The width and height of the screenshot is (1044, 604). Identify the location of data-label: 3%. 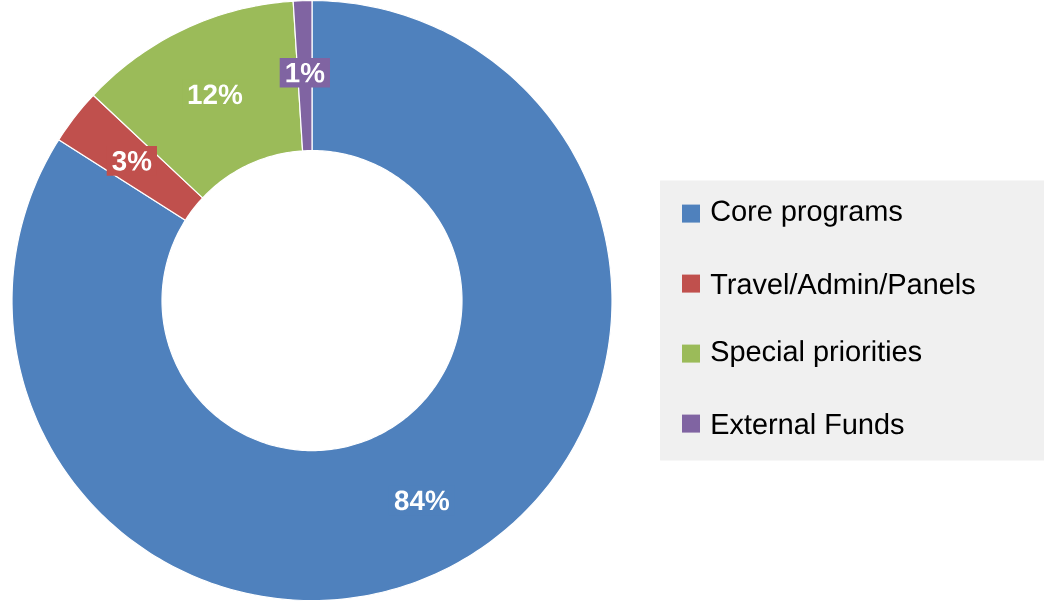
(132, 161).